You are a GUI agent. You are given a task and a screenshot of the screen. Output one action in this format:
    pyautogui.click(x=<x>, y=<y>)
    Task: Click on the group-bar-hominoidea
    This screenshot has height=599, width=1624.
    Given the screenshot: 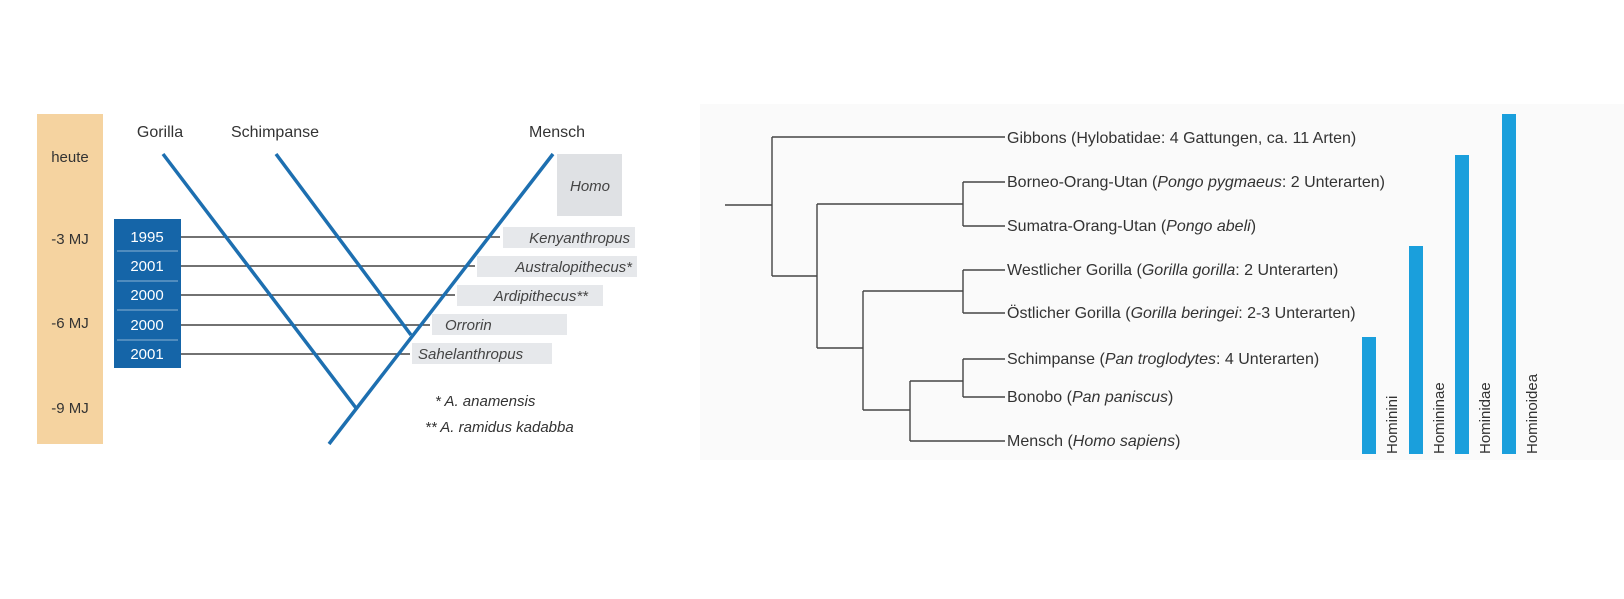 What is the action you would take?
    pyautogui.click(x=1509, y=284)
    